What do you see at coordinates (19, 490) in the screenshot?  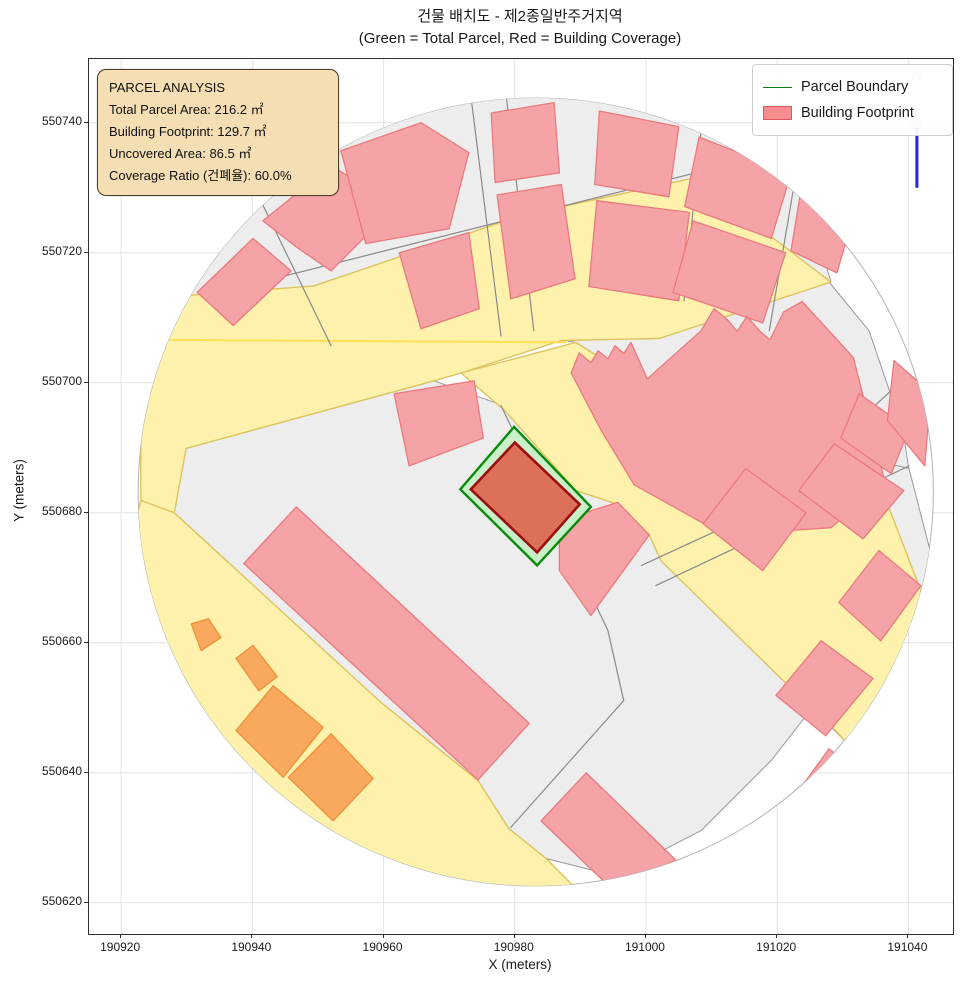 I see `y-axis-label: Y (meters)` at bounding box center [19, 490].